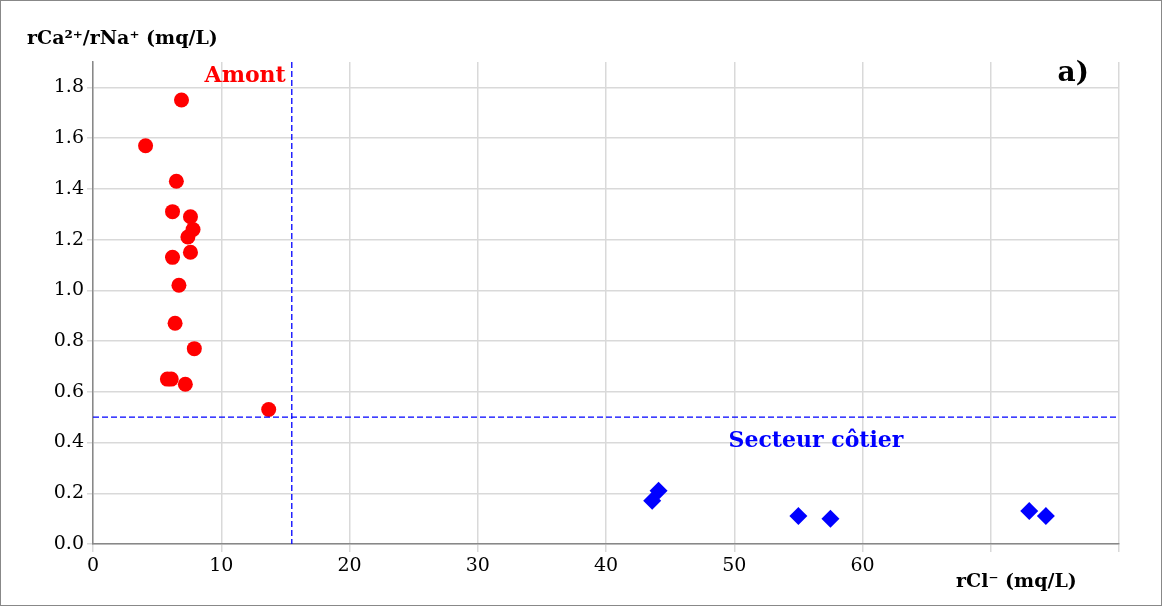  What do you see at coordinates (68, 491) in the screenshot?
I see `y-tick-label: 0.2` at bounding box center [68, 491].